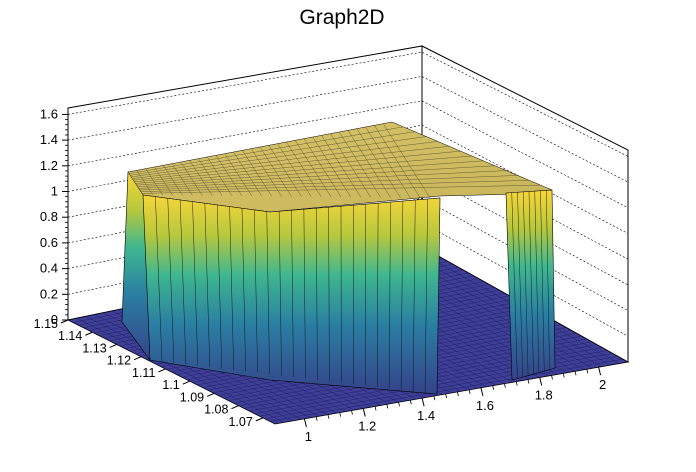  I want to click on z-tick-label: 0, so click(54, 319).